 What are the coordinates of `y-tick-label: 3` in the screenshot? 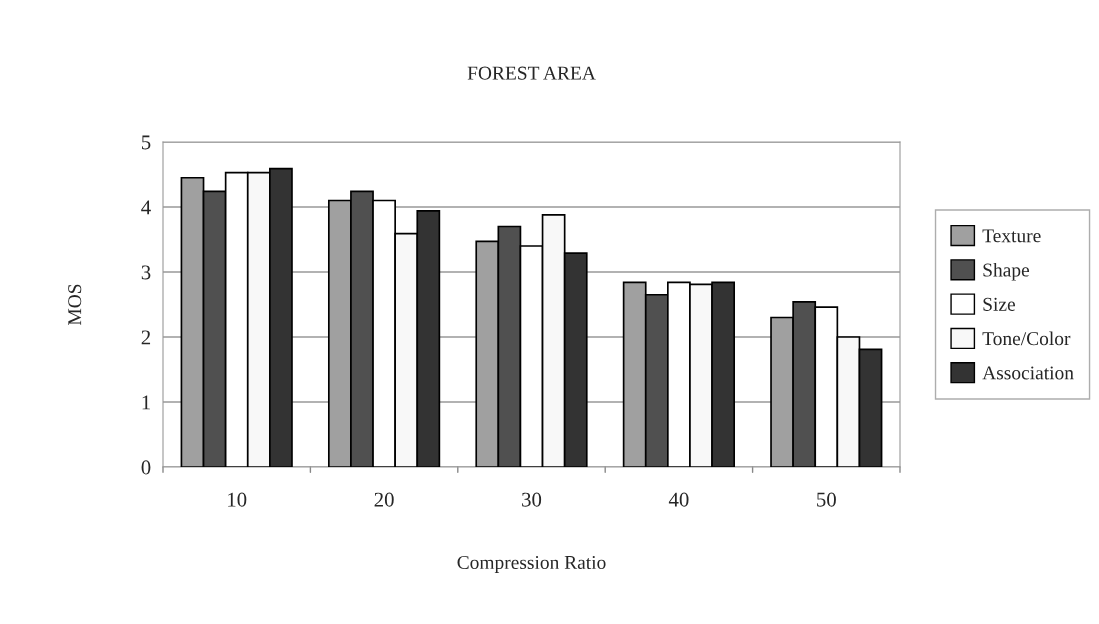 It's located at (146, 272).